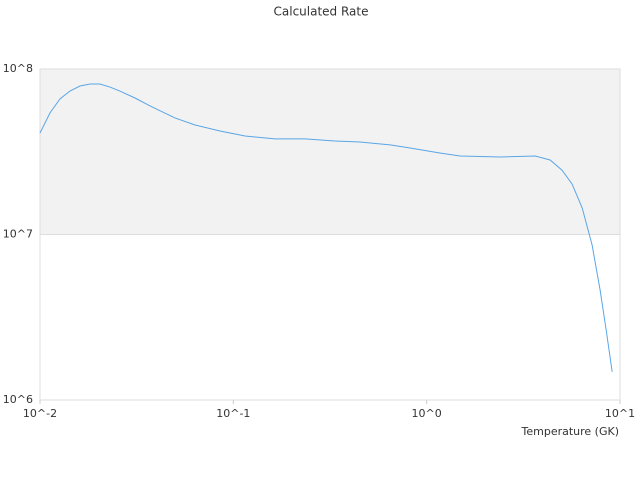 The width and height of the screenshot is (640, 480). Describe the element at coordinates (18, 234) in the screenshot. I see `y-tick-label: 10^7` at that location.